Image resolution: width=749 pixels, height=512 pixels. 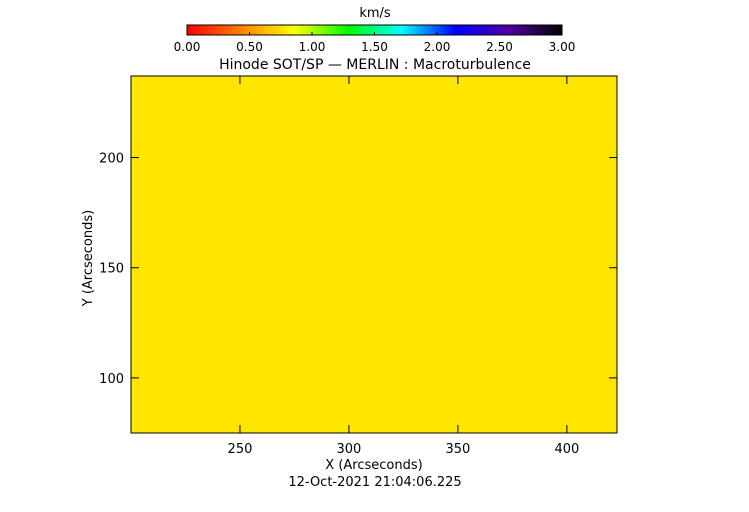 What do you see at coordinates (349, 449) in the screenshot?
I see `x-tick-label: 300` at bounding box center [349, 449].